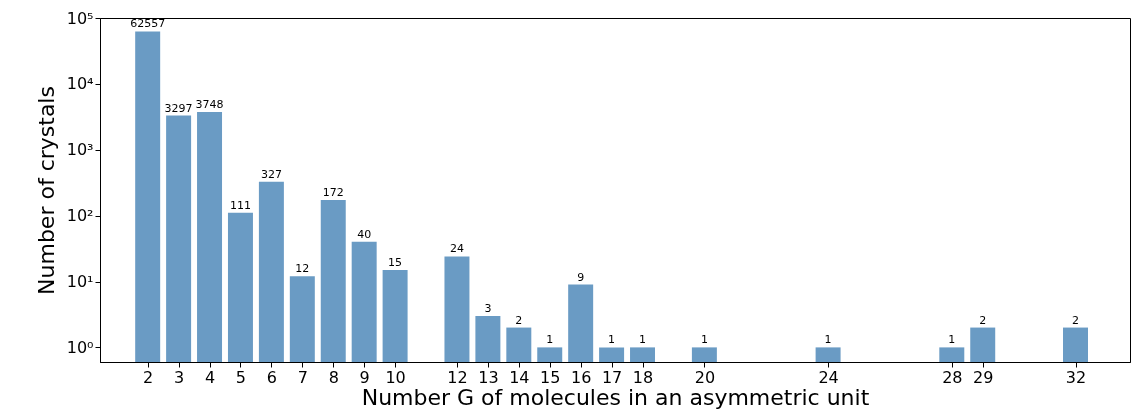 This screenshot has height=418, width=1132. Describe the element at coordinates (80, 347) in the screenshot. I see `y-tick-label: 10⁰` at that location.